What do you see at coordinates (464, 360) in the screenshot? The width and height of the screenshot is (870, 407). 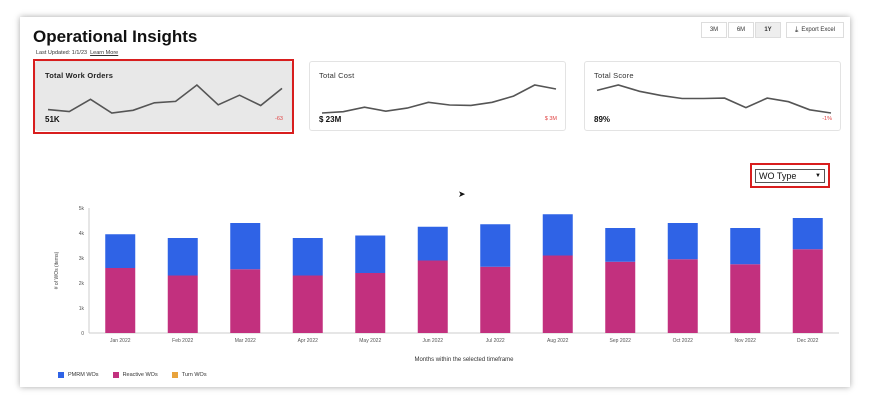 I see `x-axis-label: Months within the selected timeframe` at bounding box center [464, 360].